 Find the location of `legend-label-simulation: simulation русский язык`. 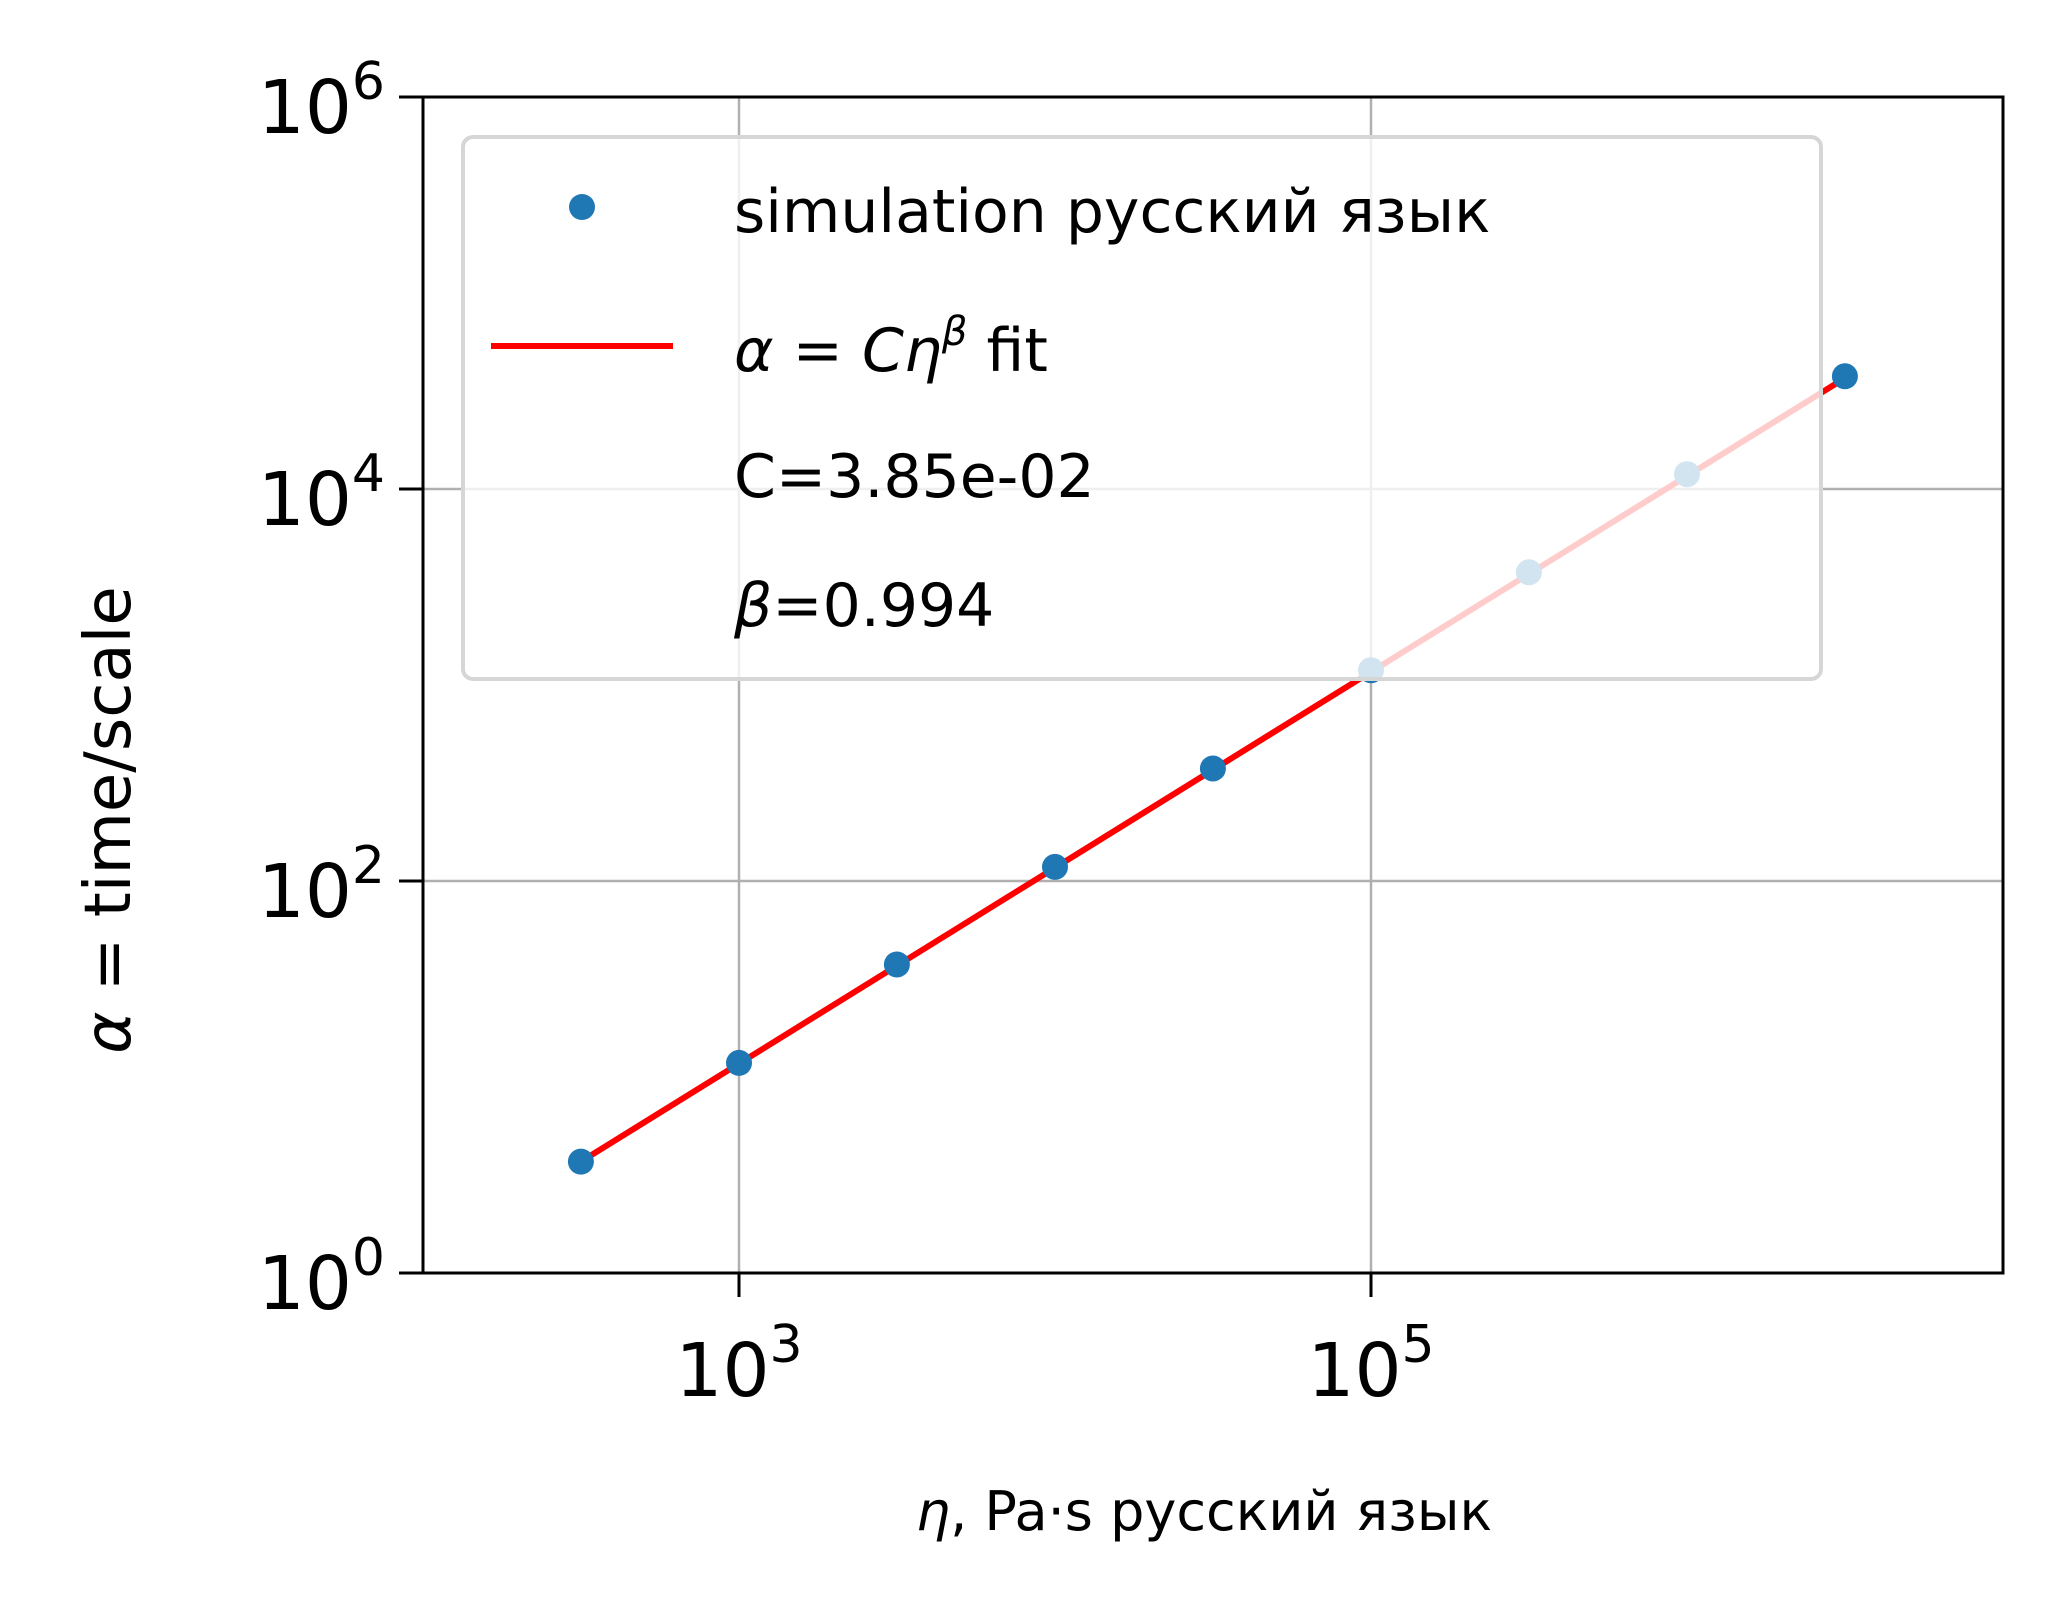

legend-label-simulation: simulation русский язык is located at coordinates (1112, 212).